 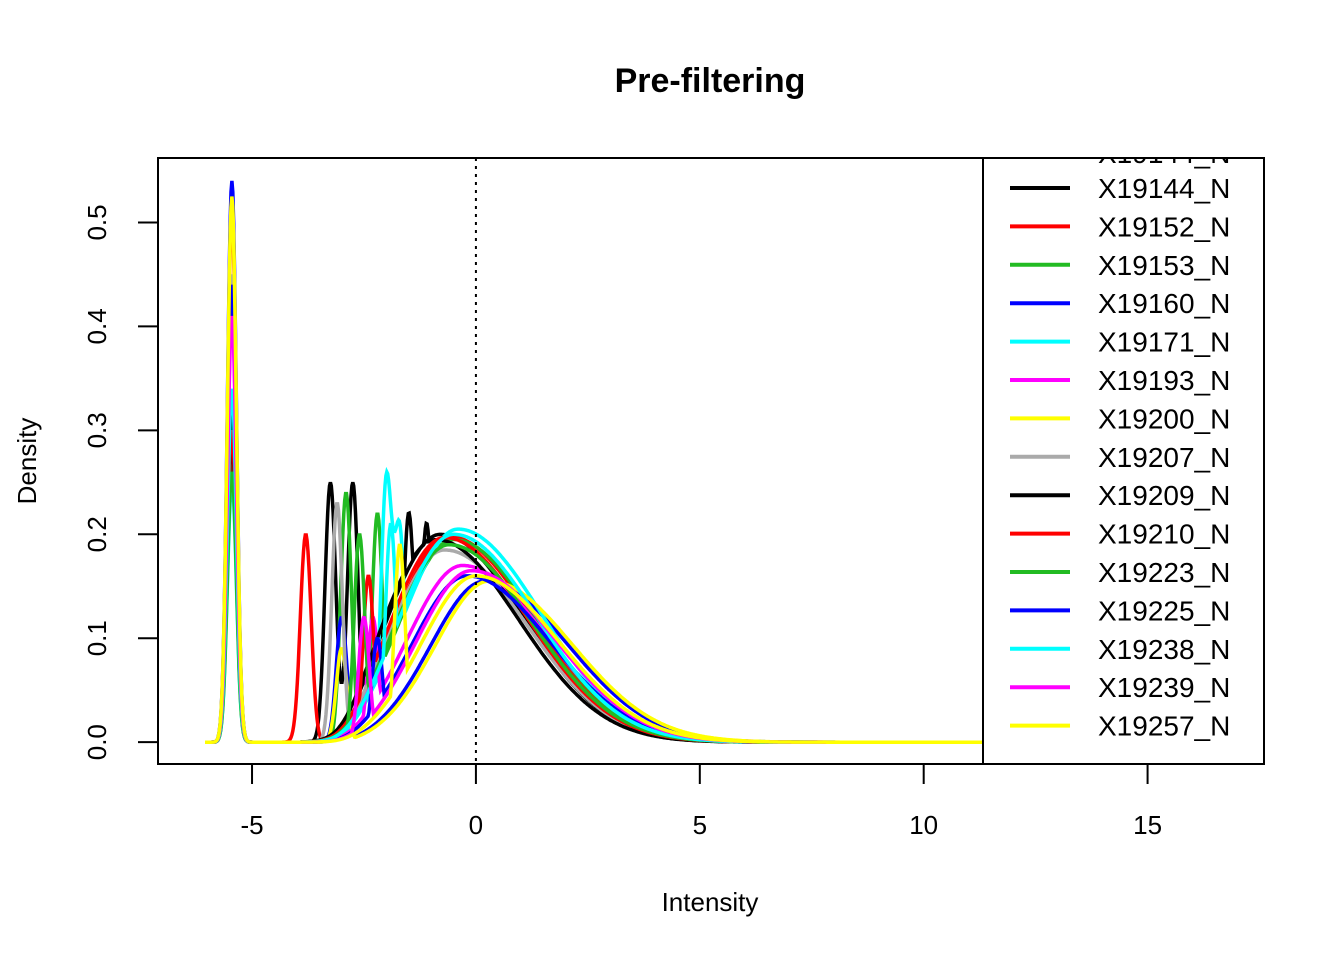 What do you see at coordinates (1164, 226) in the screenshot?
I see `legend-label: X19152_N` at bounding box center [1164, 226].